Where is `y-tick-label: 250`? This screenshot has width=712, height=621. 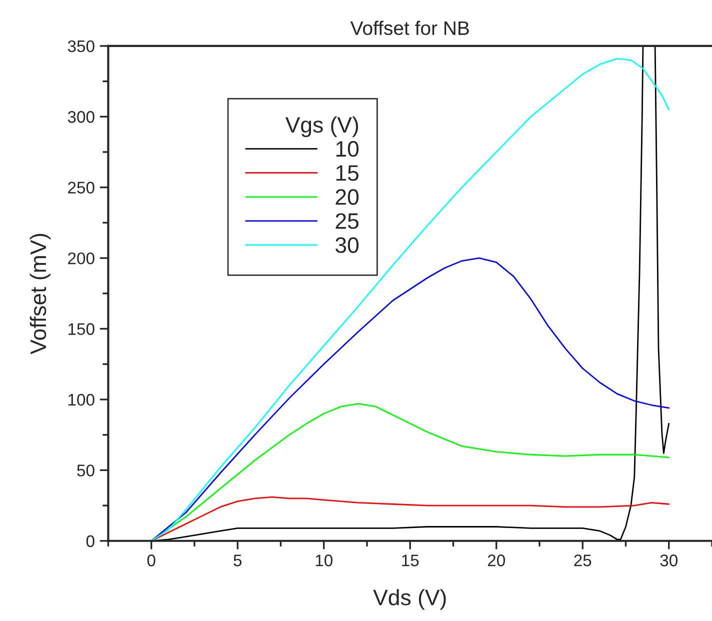 y-tick-label: 250 is located at coordinates (81, 188).